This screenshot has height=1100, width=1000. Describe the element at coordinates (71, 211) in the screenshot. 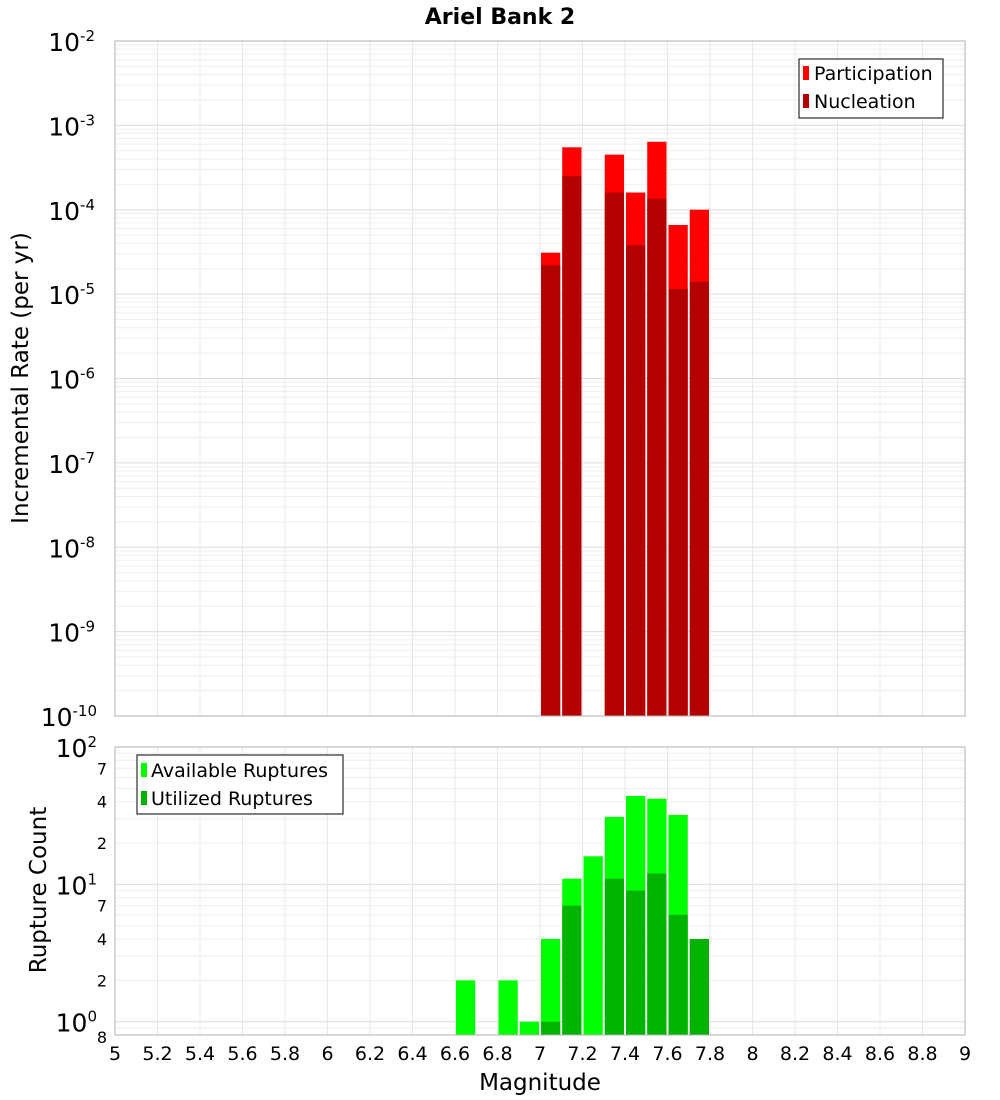

I see `rate-y-tick-label: 10⁻⁴` at that location.